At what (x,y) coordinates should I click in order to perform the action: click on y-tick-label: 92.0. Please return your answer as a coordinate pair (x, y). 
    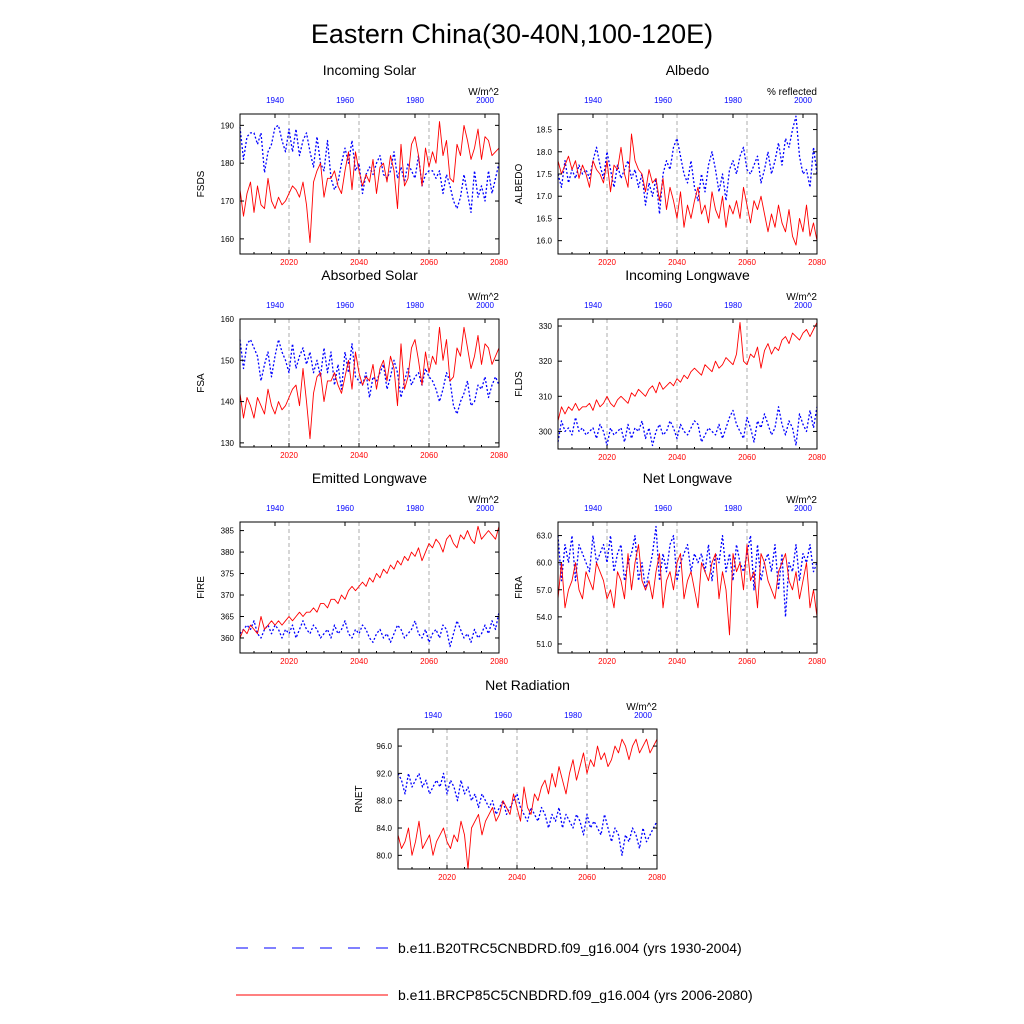
    Looking at the image, I should click on (384, 773).